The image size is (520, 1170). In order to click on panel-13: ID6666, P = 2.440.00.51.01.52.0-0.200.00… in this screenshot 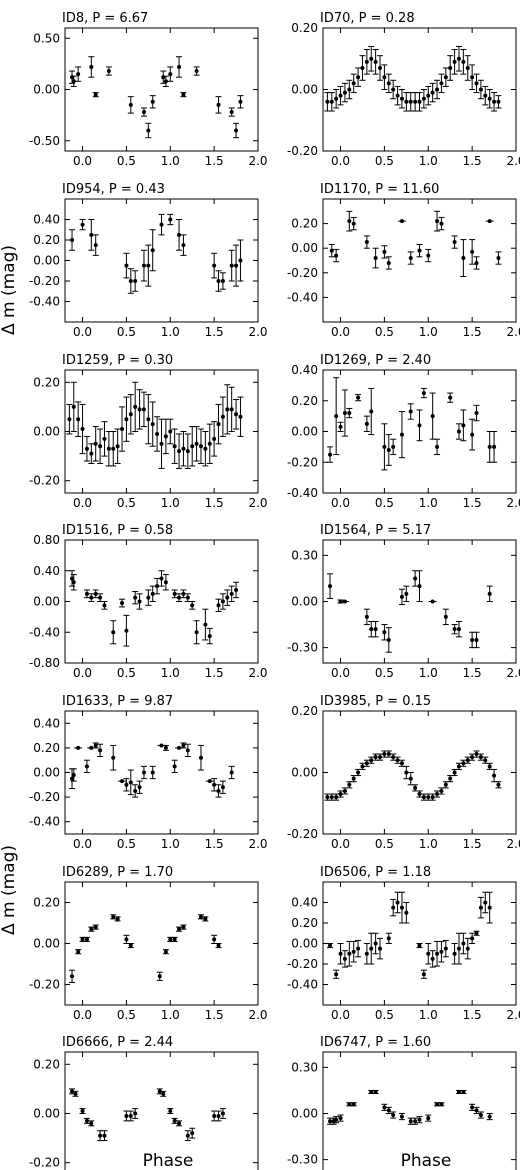, I will do `click(144, 1102)`.